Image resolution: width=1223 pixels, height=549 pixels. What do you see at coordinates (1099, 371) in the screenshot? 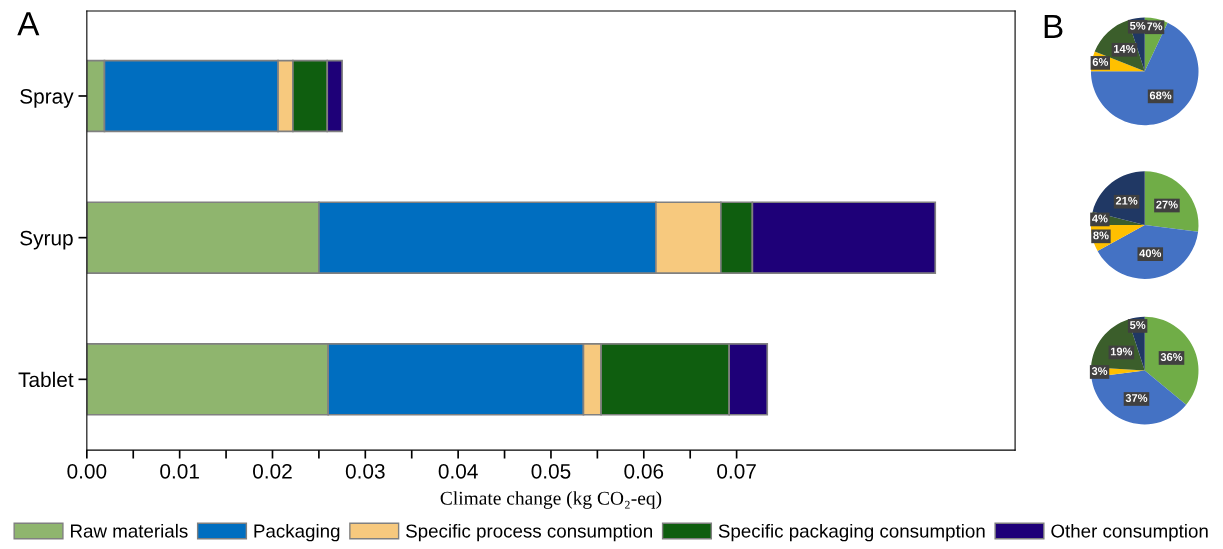
I see `data-label: 3%` at bounding box center [1099, 371].